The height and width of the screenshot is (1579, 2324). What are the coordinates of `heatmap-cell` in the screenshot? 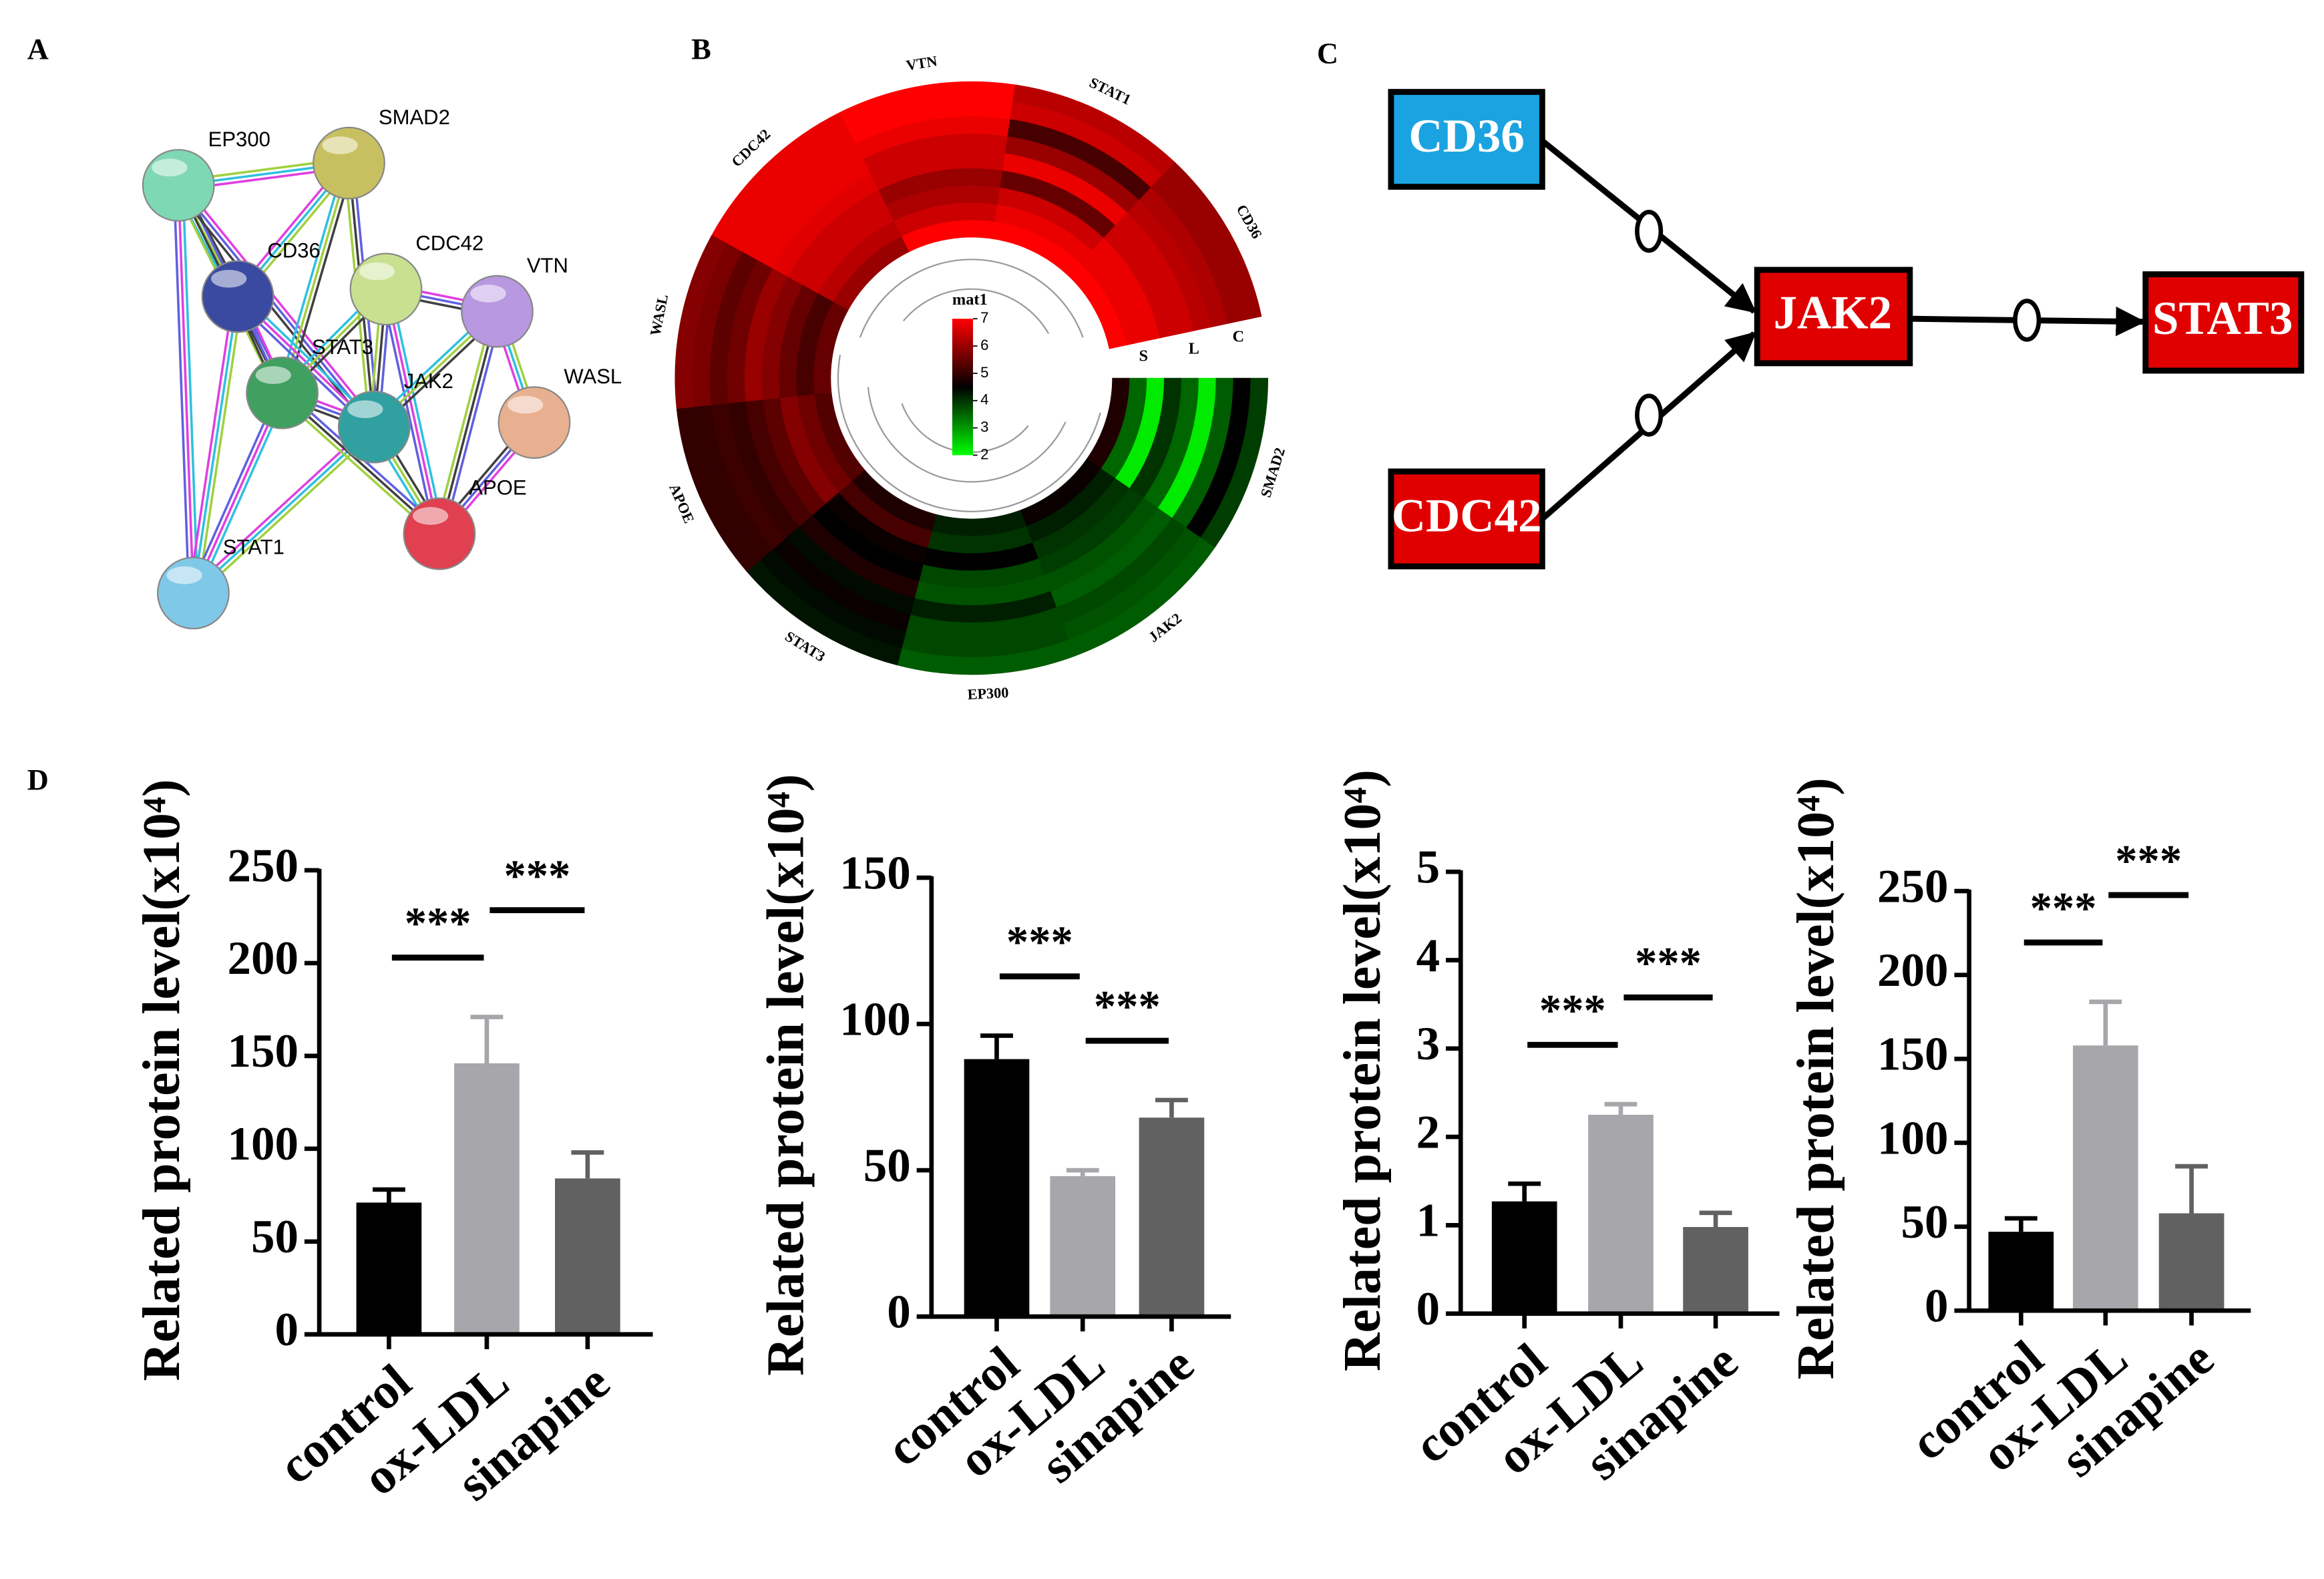 It's located at (1234, 462).